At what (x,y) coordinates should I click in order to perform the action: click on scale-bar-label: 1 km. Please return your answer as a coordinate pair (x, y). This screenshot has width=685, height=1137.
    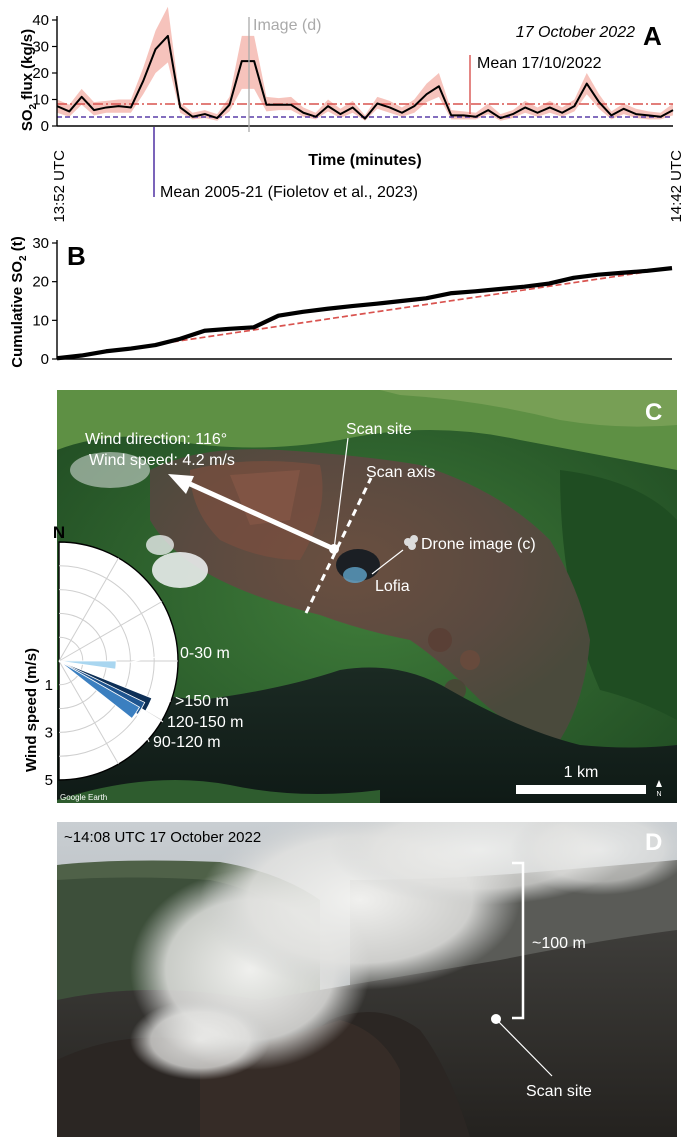
    Looking at the image, I should click on (581, 772).